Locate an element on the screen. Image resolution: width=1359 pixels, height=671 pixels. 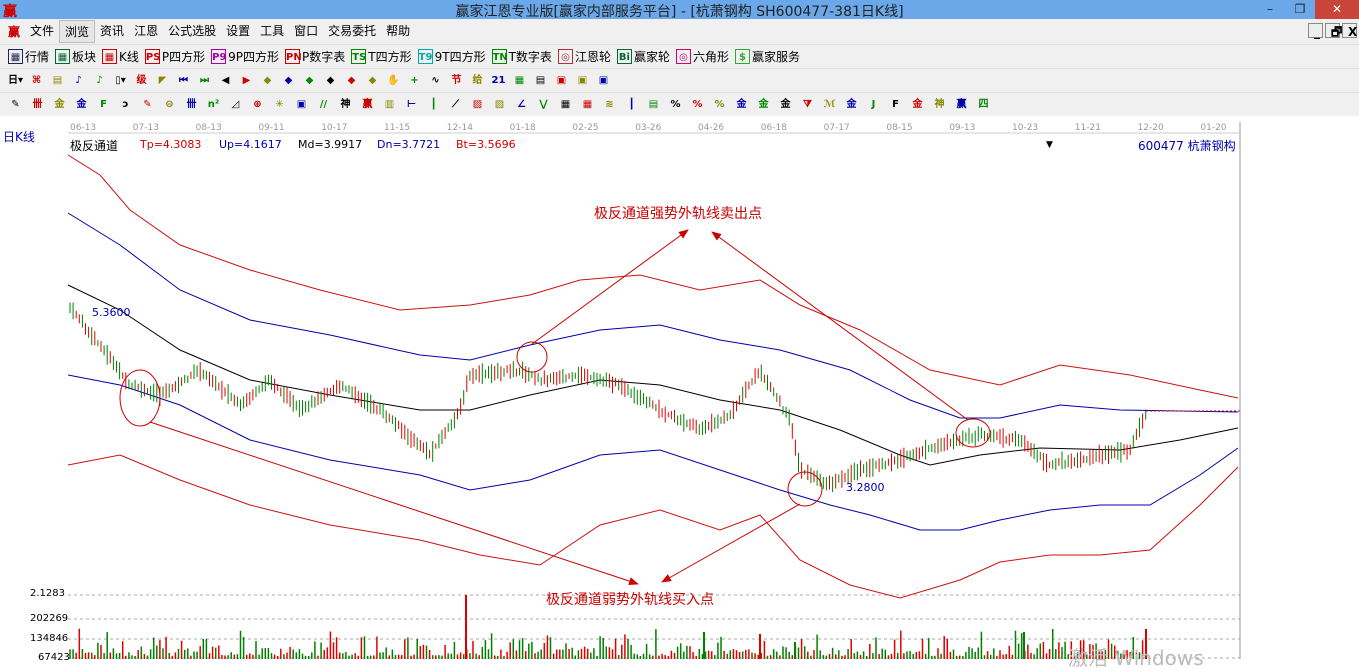
toolbar-button: ◎ 江恩轮 is located at coordinates (584, 56).